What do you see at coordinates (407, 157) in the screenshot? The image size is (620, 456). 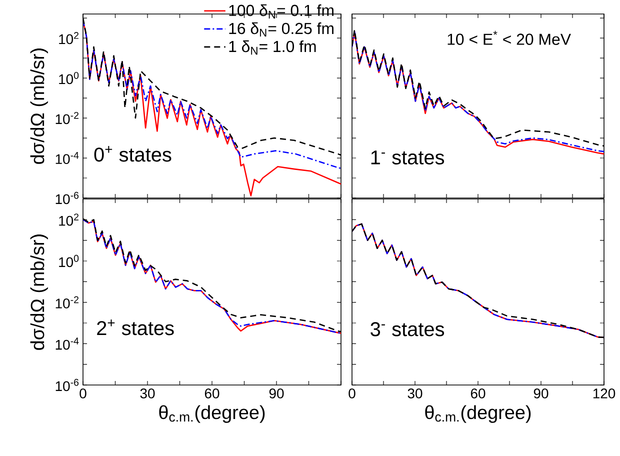 I see `annotation: 1$^{-}$ states` at bounding box center [407, 157].